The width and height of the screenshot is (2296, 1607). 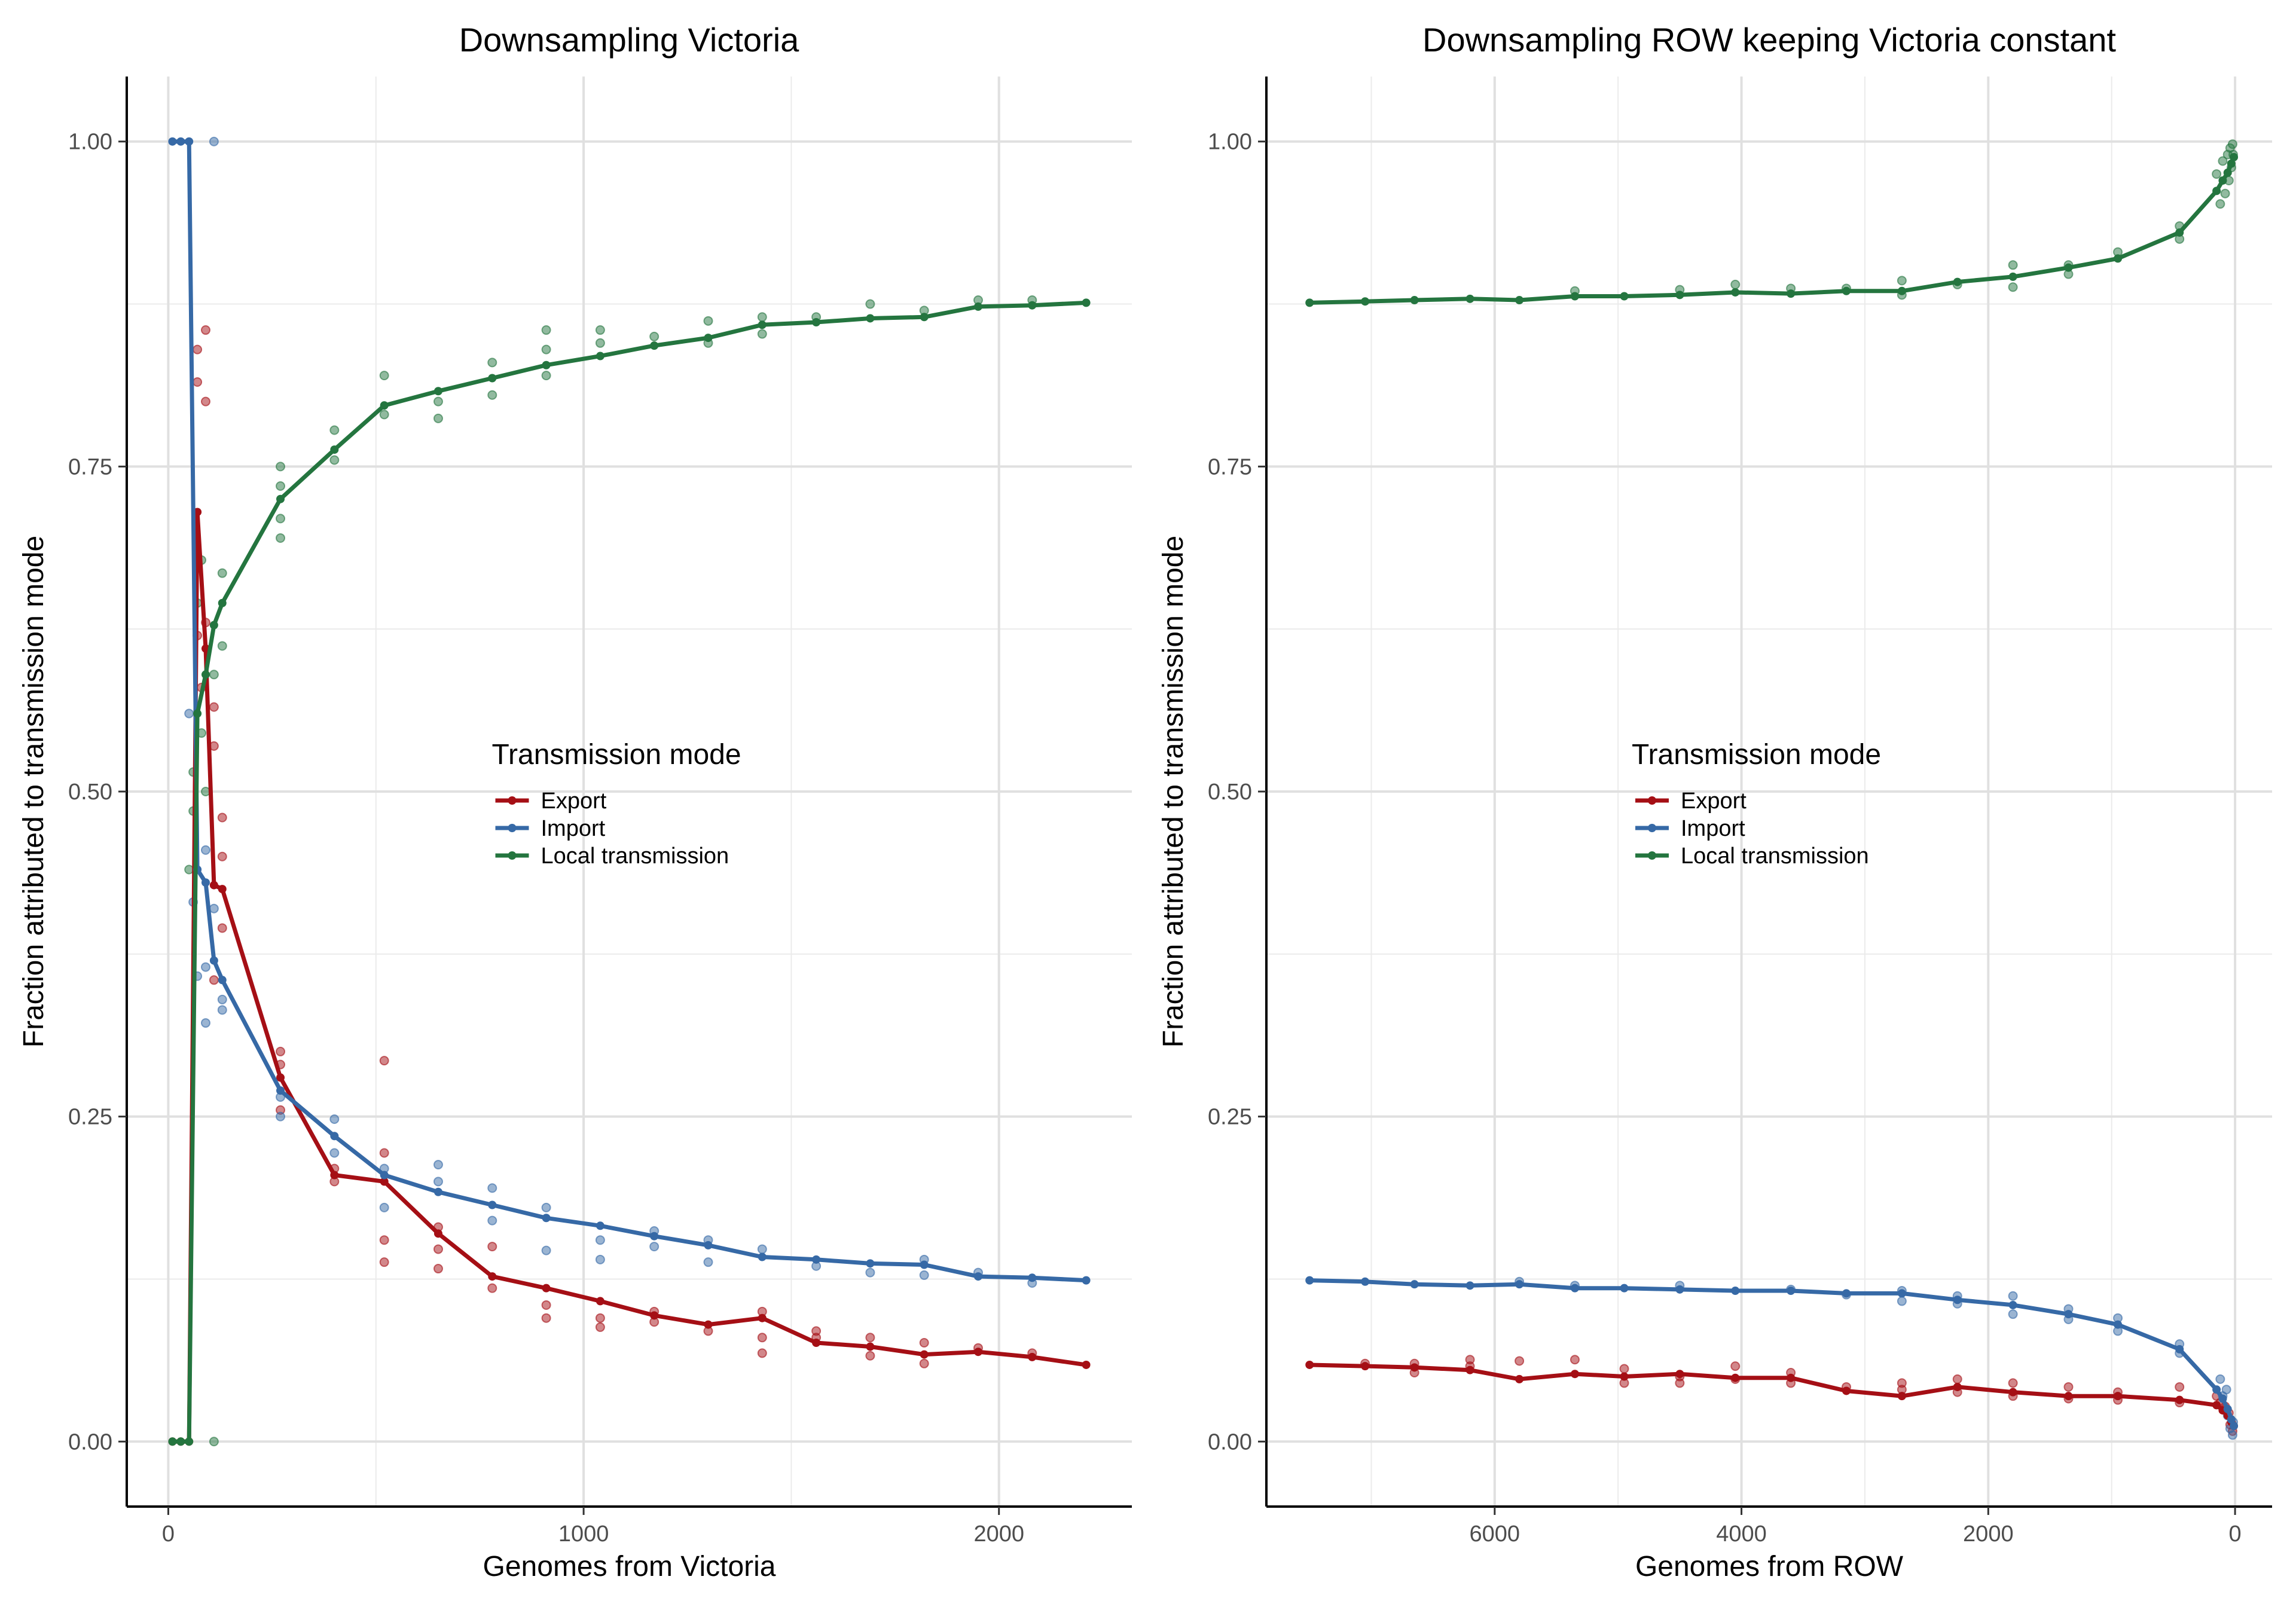 What do you see at coordinates (1769, 1566) in the screenshot?
I see `x-axis-title: Genomes from ROW` at bounding box center [1769, 1566].